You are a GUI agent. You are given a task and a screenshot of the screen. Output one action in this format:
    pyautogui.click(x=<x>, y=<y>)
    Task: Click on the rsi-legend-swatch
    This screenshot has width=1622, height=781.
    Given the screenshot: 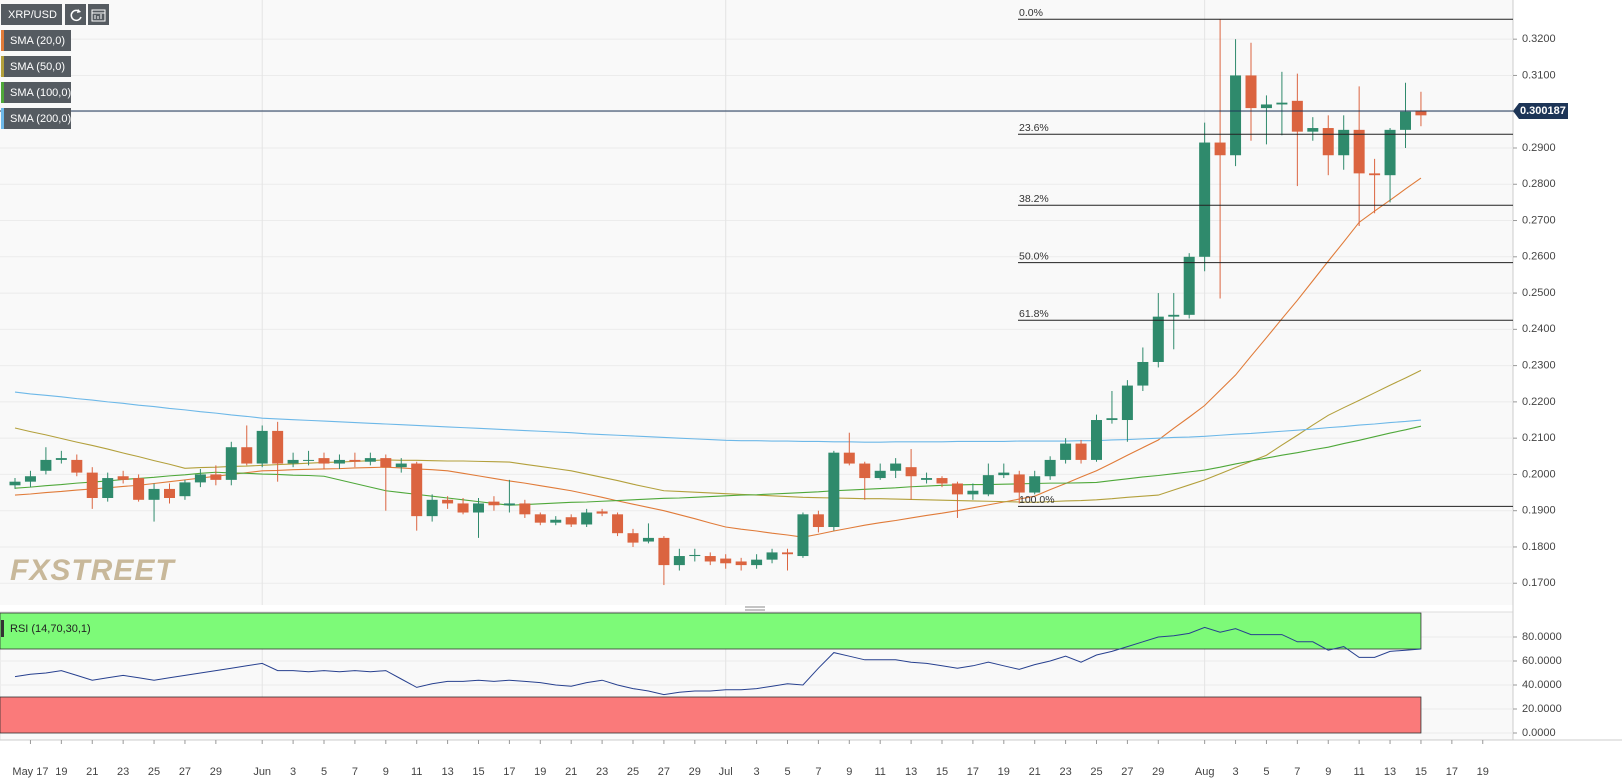 What is the action you would take?
    pyautogui.click(x=2, y=628)
    